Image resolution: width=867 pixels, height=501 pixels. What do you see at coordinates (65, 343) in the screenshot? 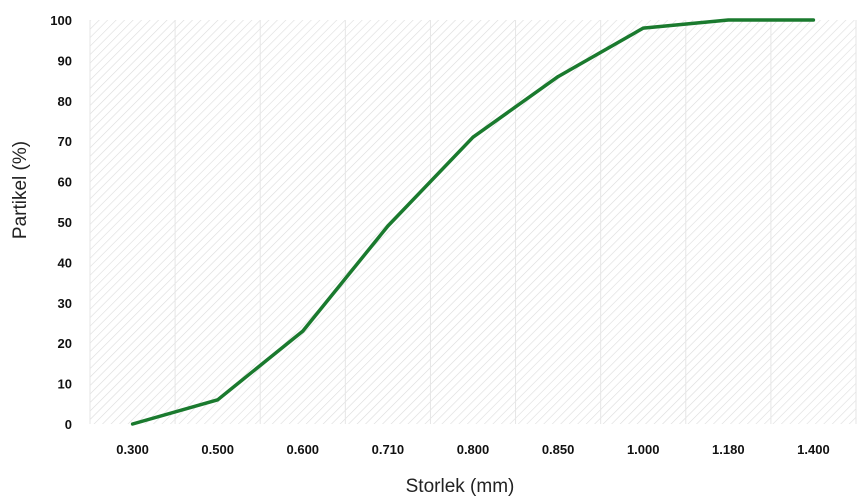
I see `y-tick-label: 20` at bounding box center [65, 343].